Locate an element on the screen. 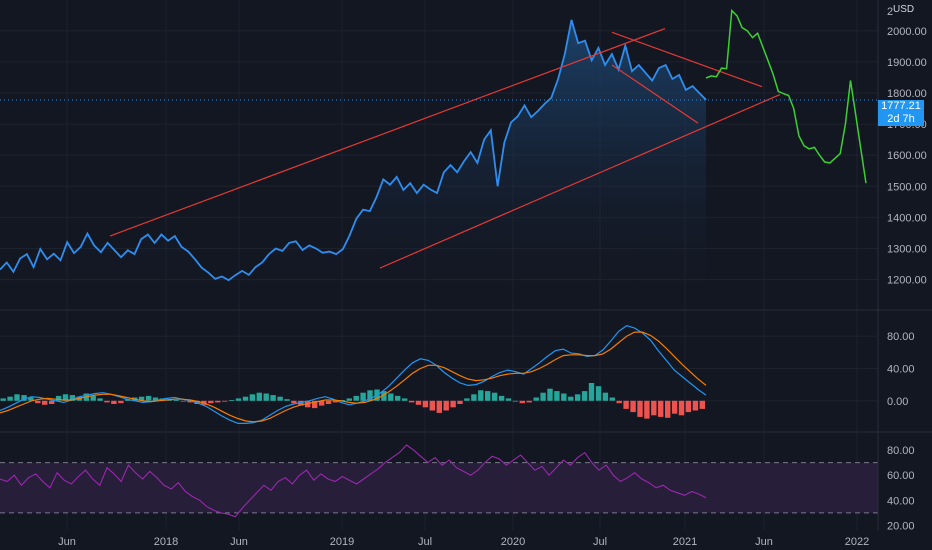 The height and width of the screenshot is (550, 932). macd-tick-label: 40.00 is located at coordinates (901, 369).